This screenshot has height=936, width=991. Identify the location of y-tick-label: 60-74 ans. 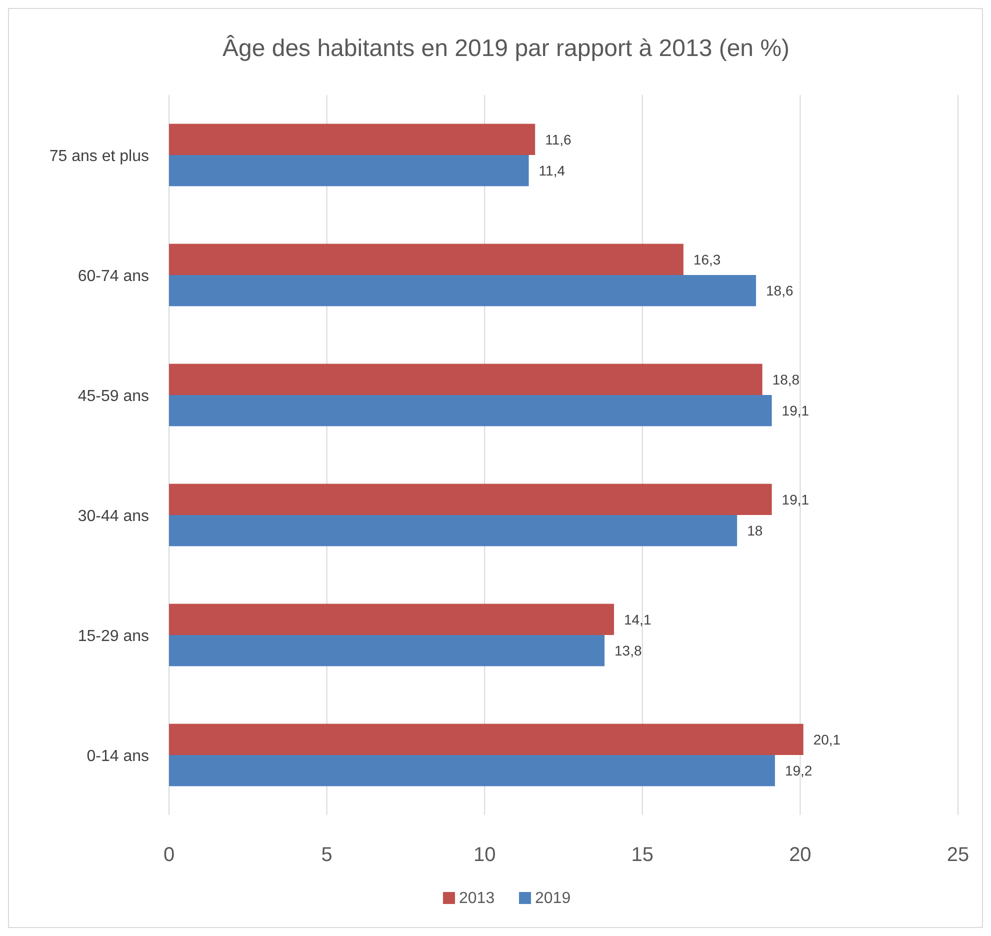
(113, 276).